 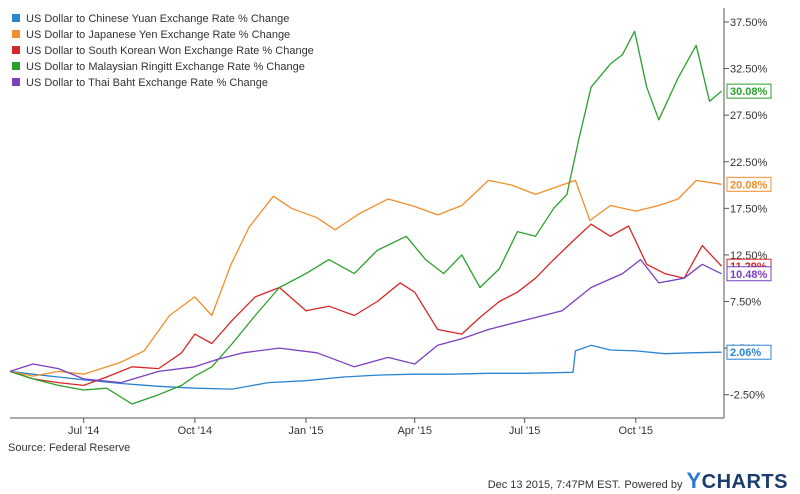 I want to click on y-tick-label: 37.50%, so click(x=749, y=23).